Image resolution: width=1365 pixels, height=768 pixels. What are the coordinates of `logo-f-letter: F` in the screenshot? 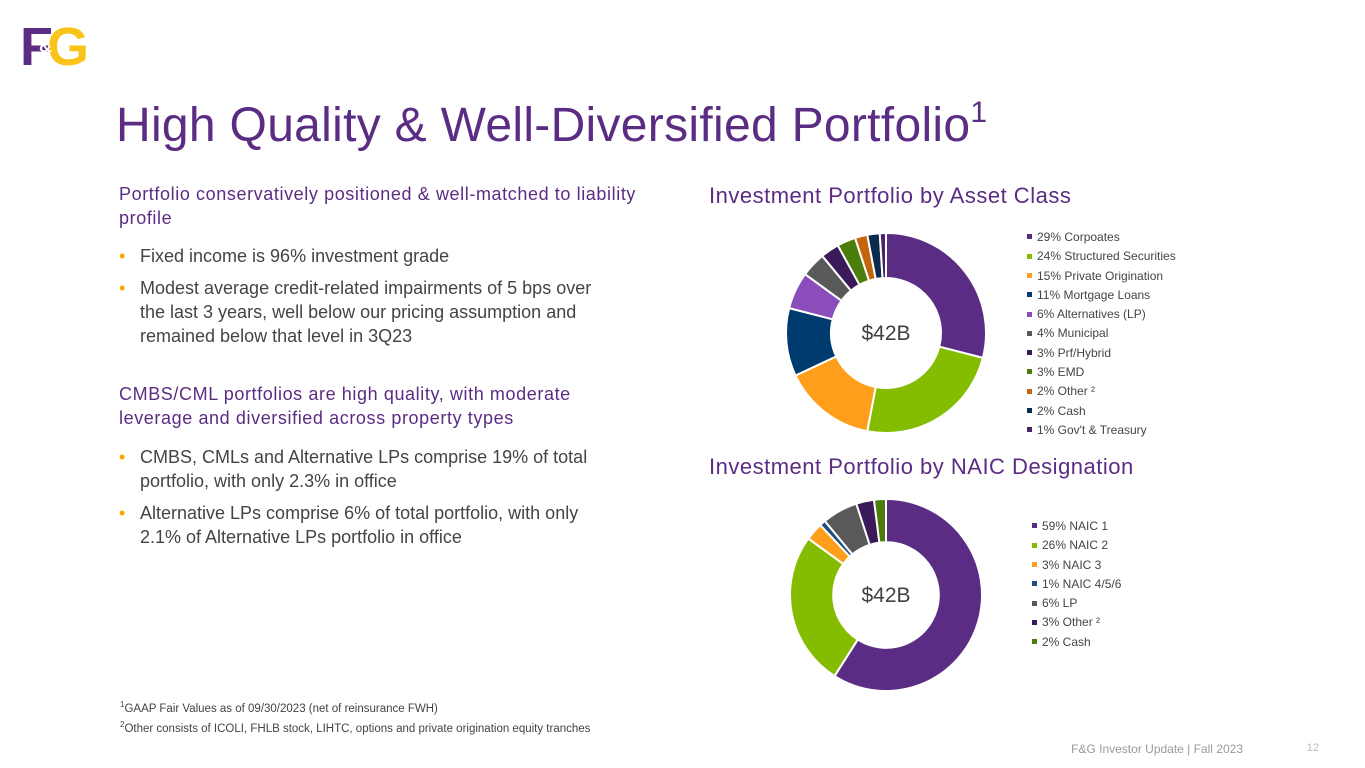 It's located at (36, 42).